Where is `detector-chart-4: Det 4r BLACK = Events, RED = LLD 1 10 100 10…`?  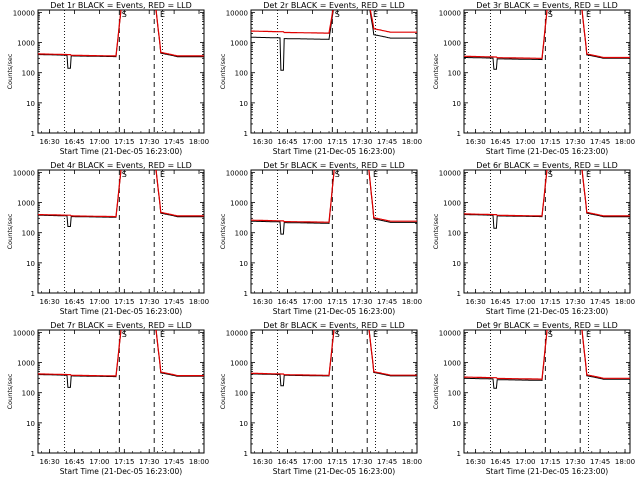 detector-chart-4: Det 4r BLACK = Events, RED = LLD 1 10 100 10… is located at coordinates (107, 238).